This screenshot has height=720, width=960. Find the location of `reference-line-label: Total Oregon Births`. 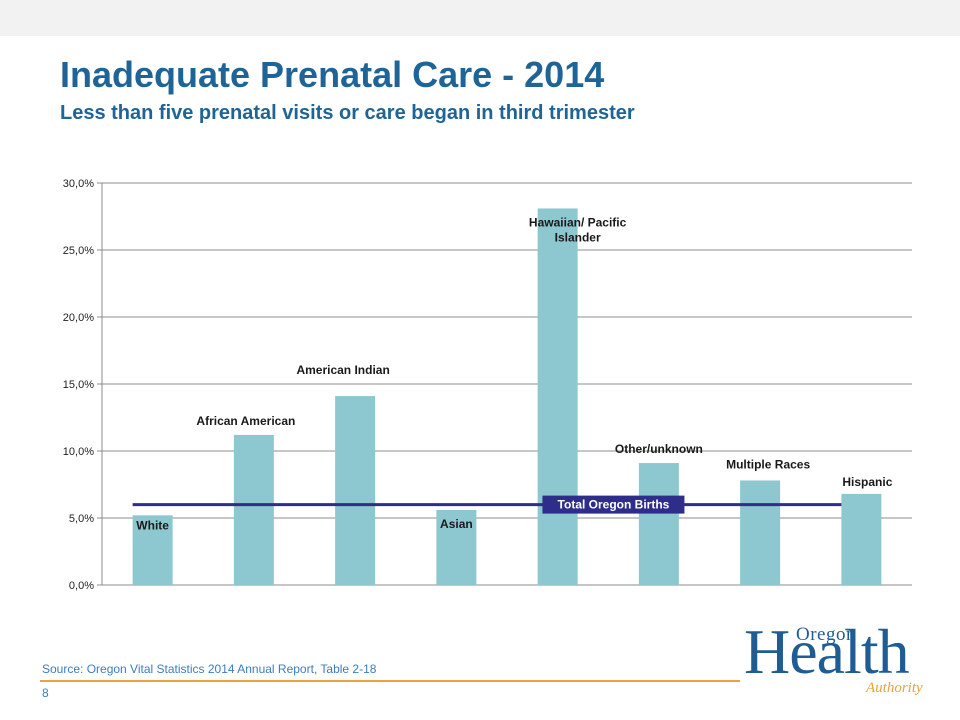

reference-line-label: Total Oregon Births is located at coordinates (614, 505).